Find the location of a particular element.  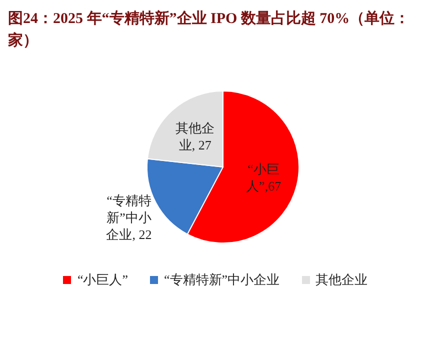

legend-label: 其他企业 is located at coordinates (342, 280).